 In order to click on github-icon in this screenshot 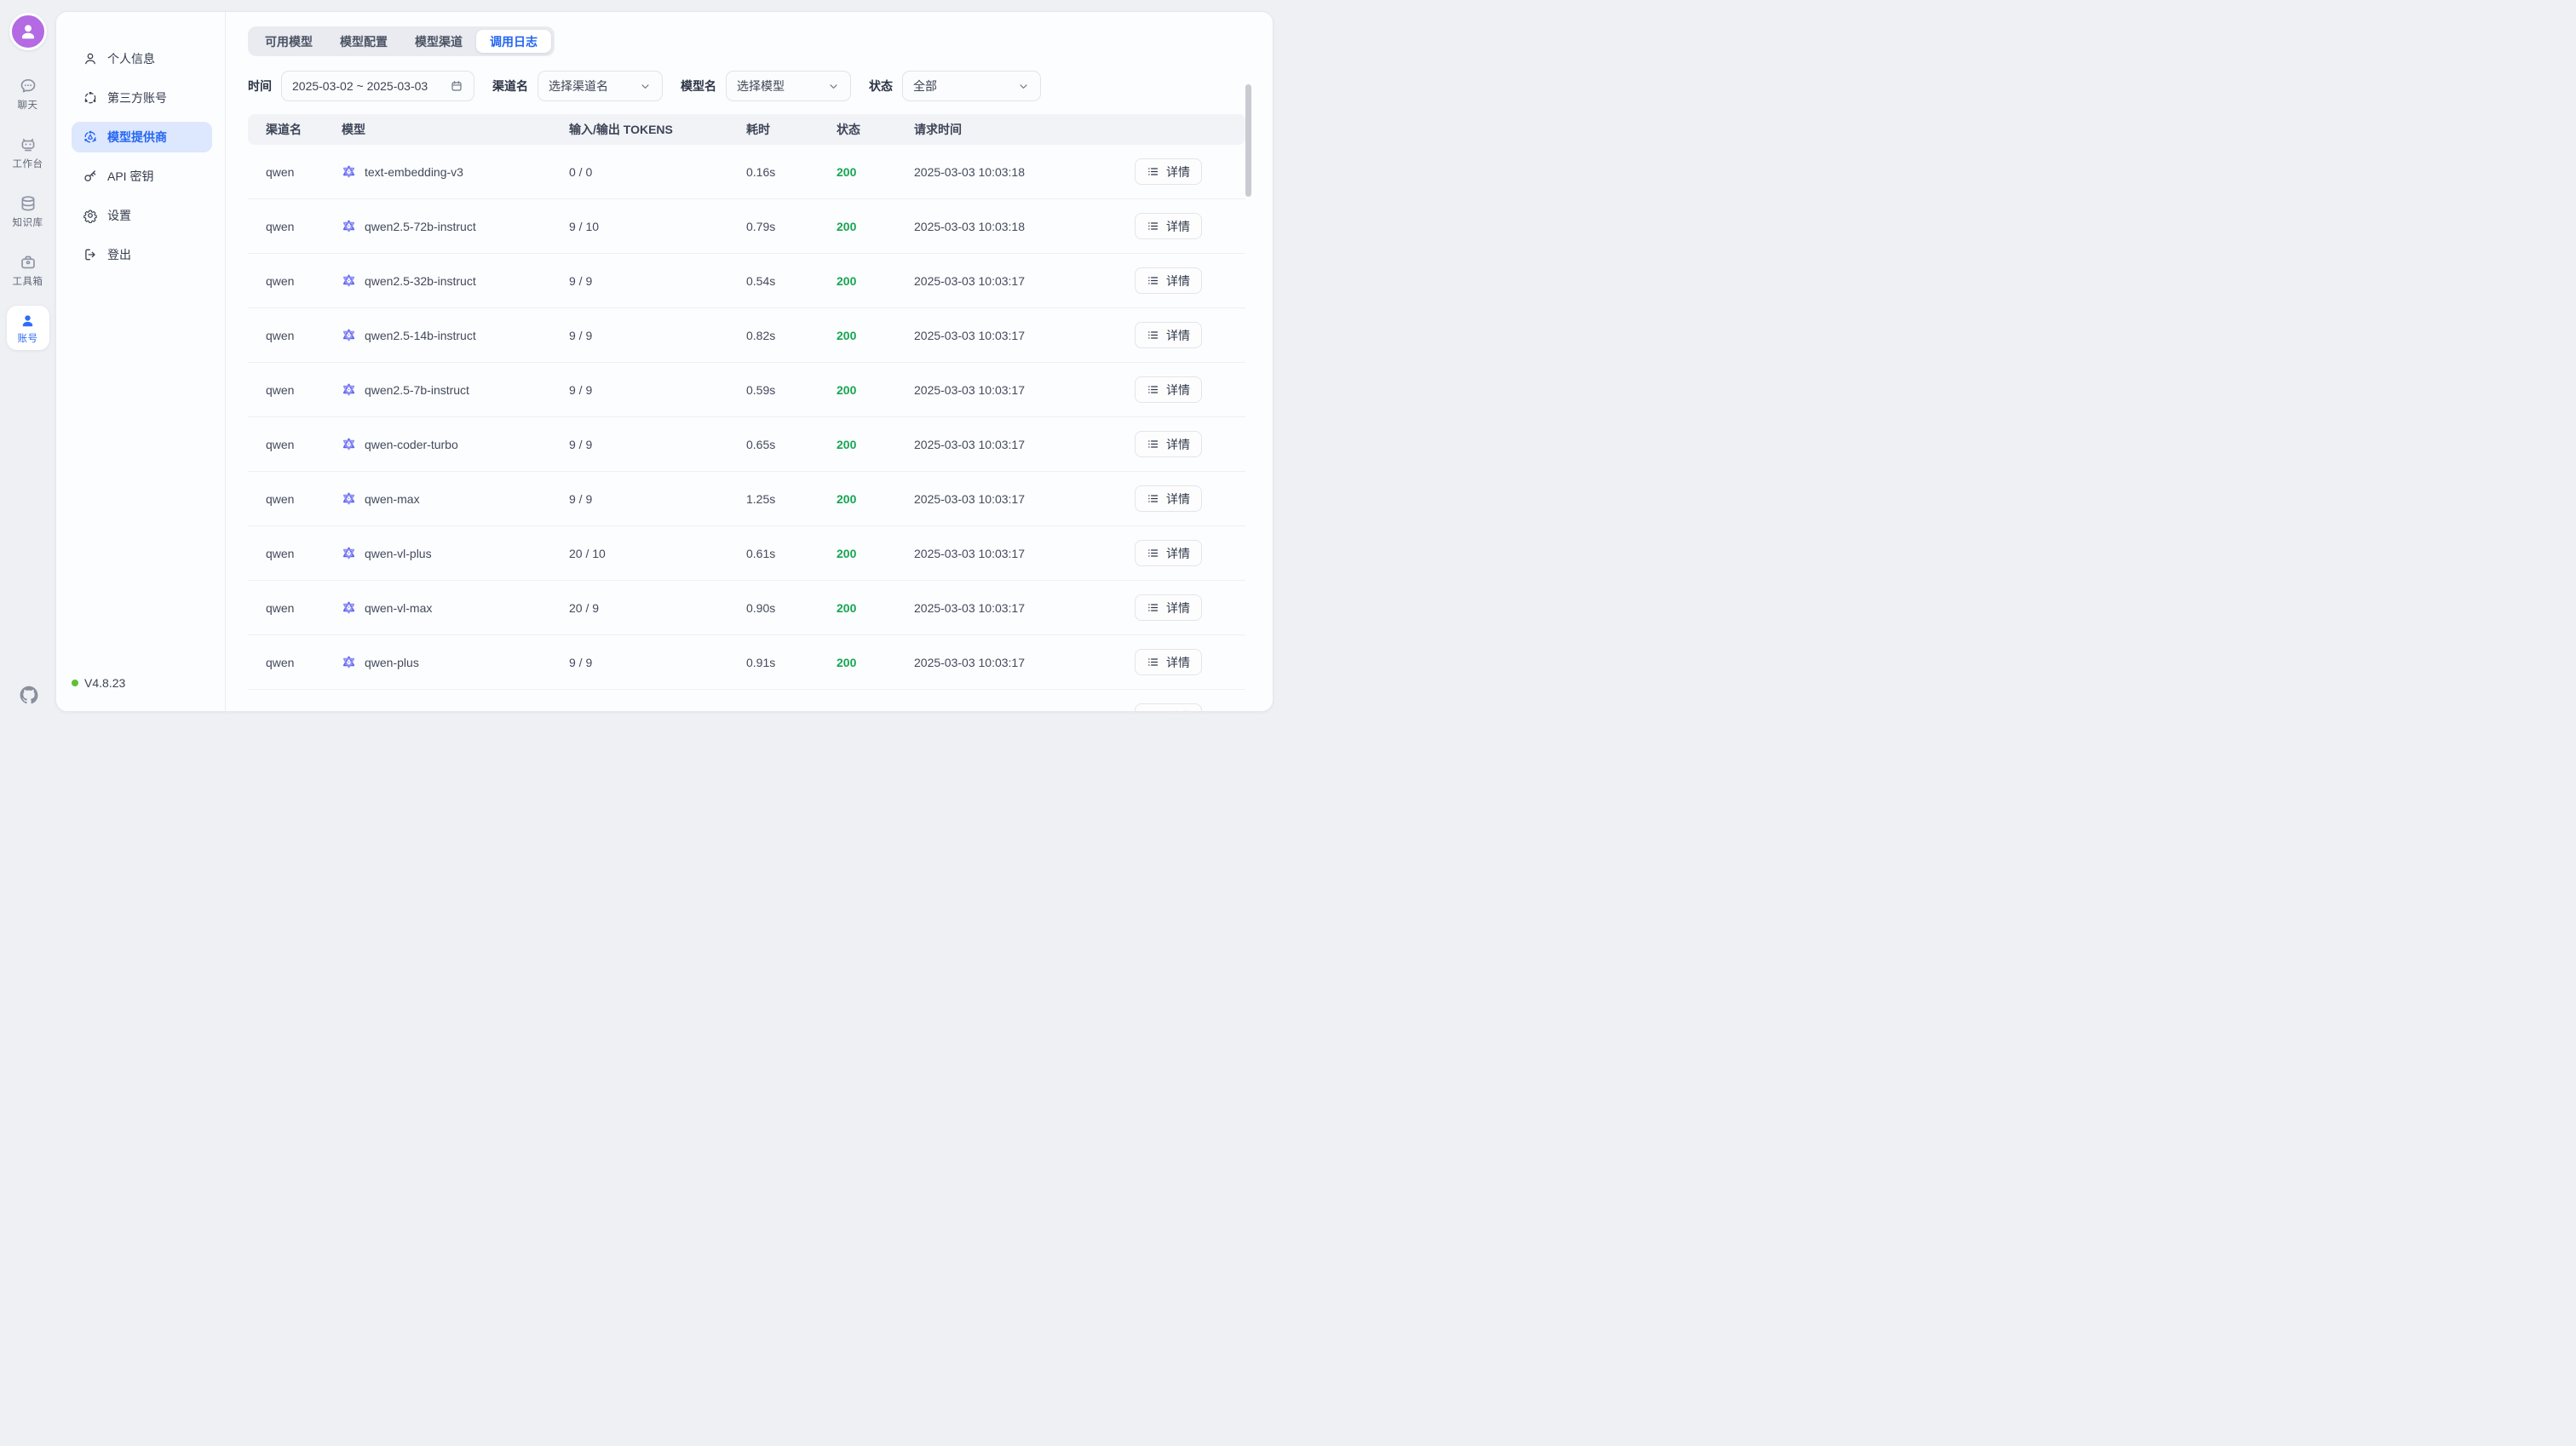, I will do `click(29, 695)`.